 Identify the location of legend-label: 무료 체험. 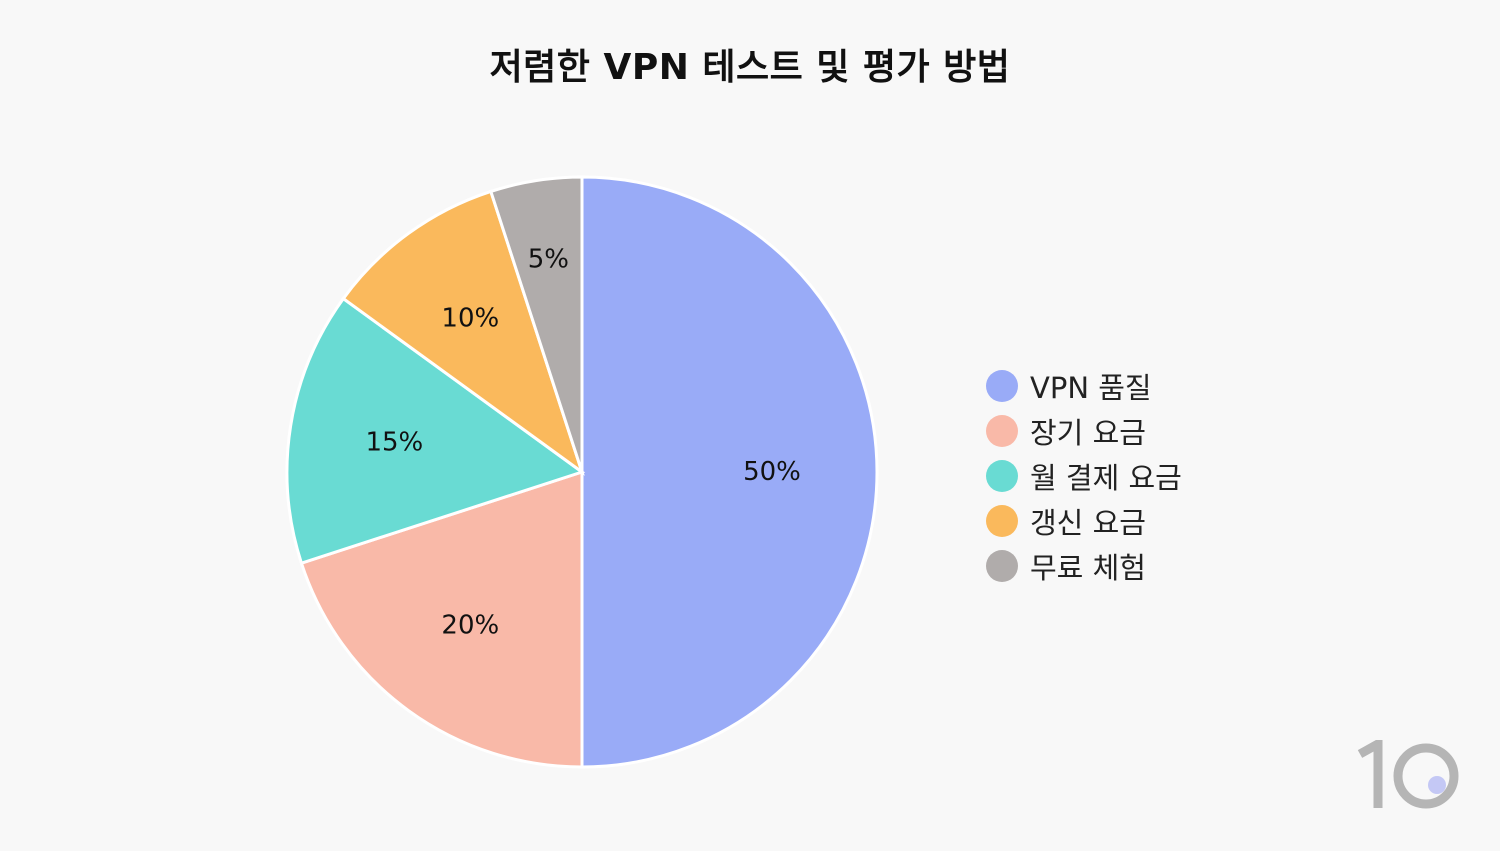
(1088, 567).